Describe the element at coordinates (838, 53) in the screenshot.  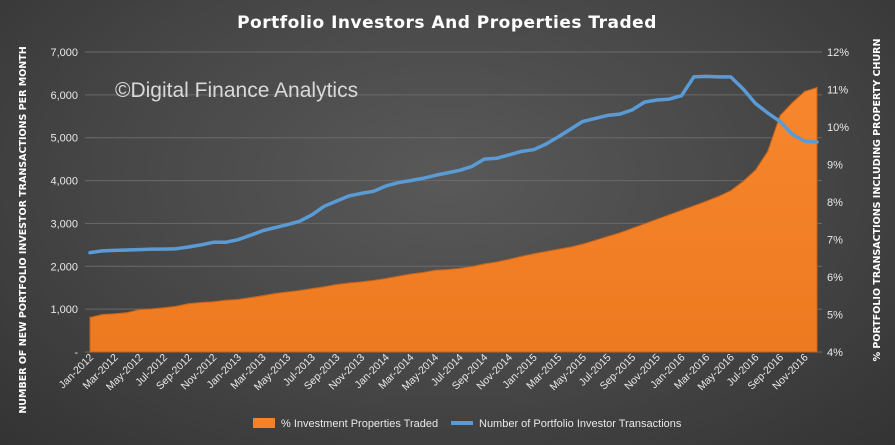
I see `right-tick-label: 12%` at that location.